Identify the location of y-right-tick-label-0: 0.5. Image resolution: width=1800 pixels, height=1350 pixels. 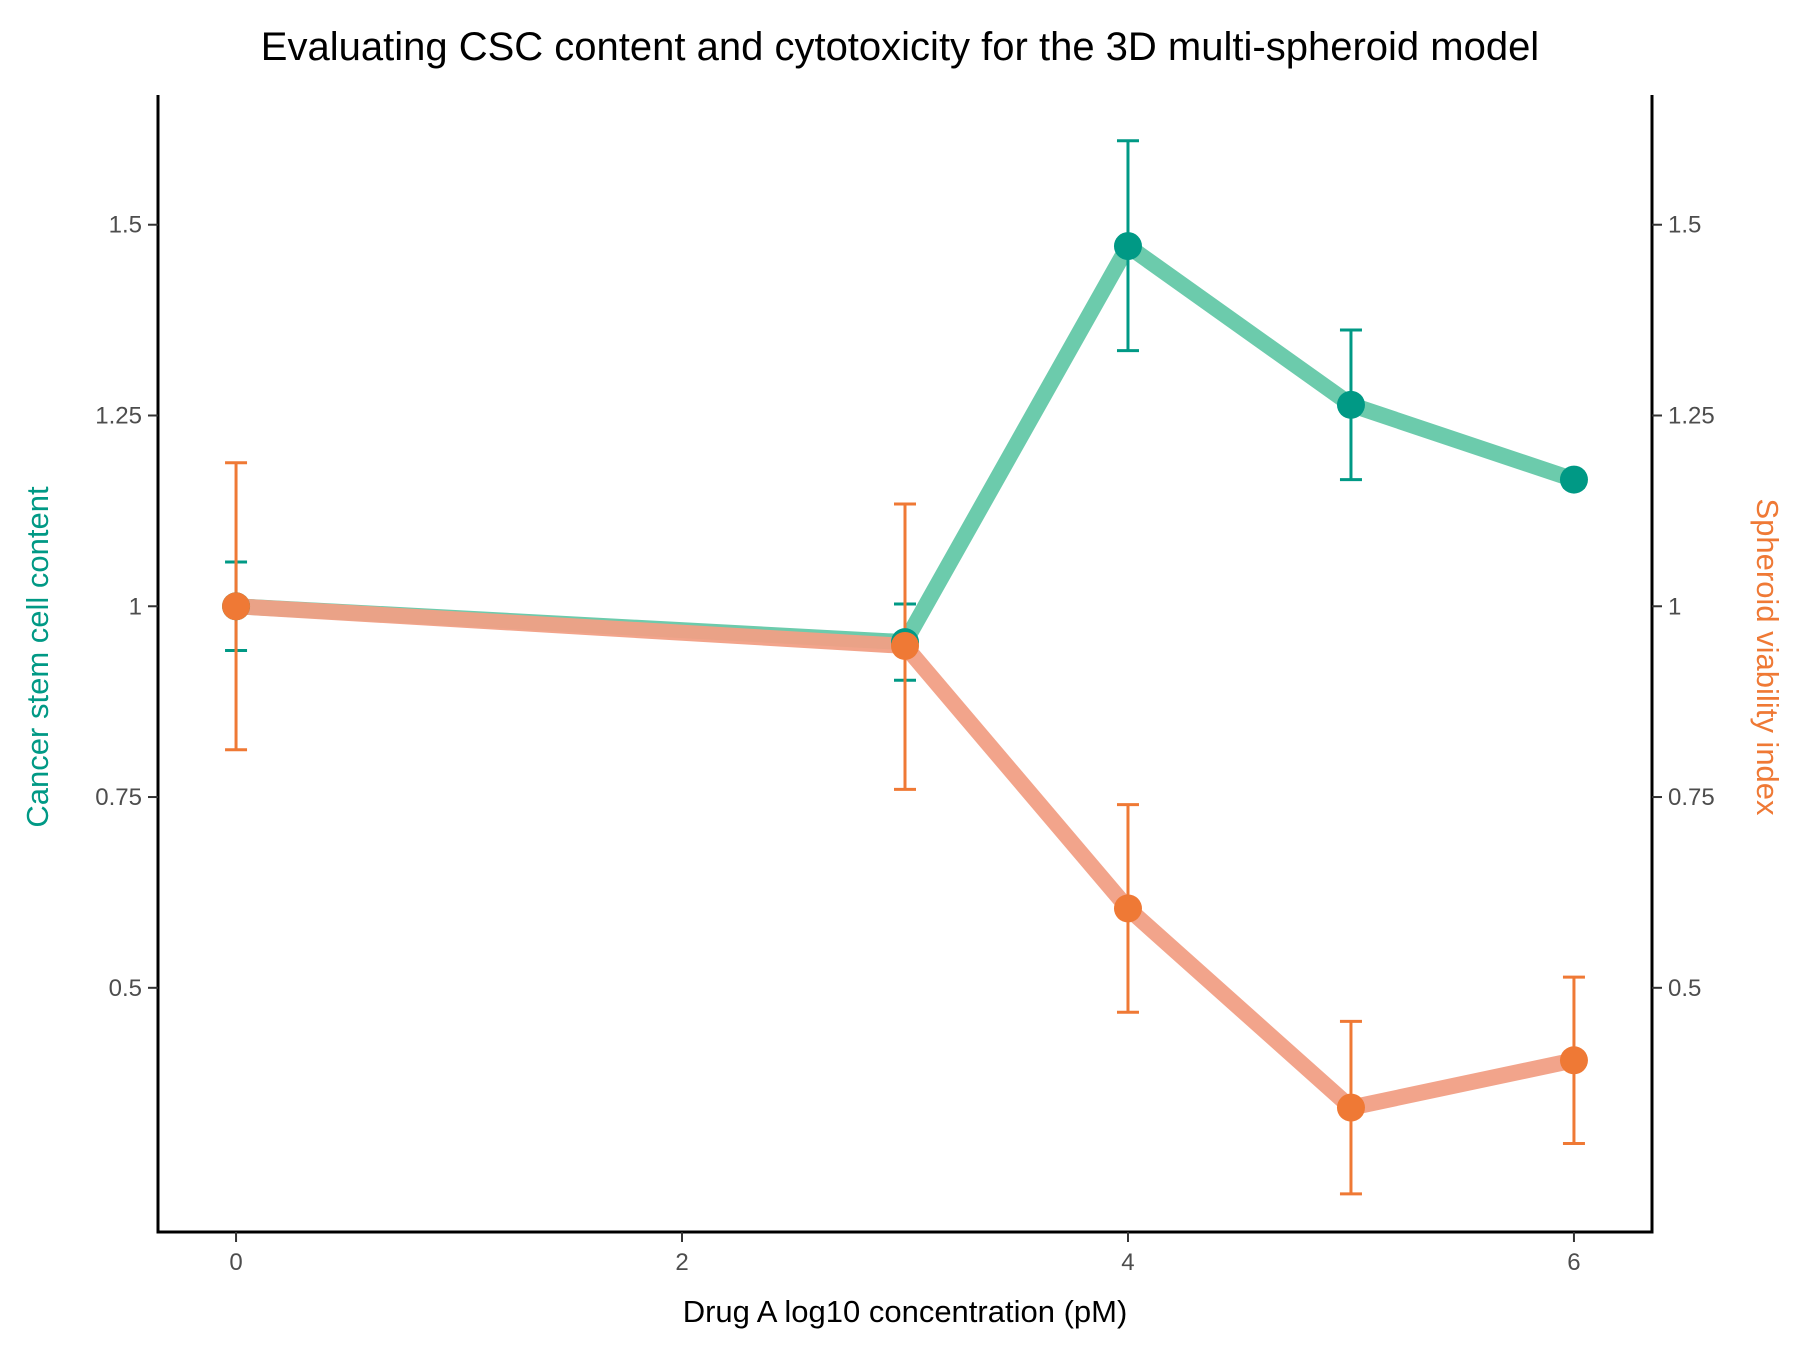
(1684, 988).